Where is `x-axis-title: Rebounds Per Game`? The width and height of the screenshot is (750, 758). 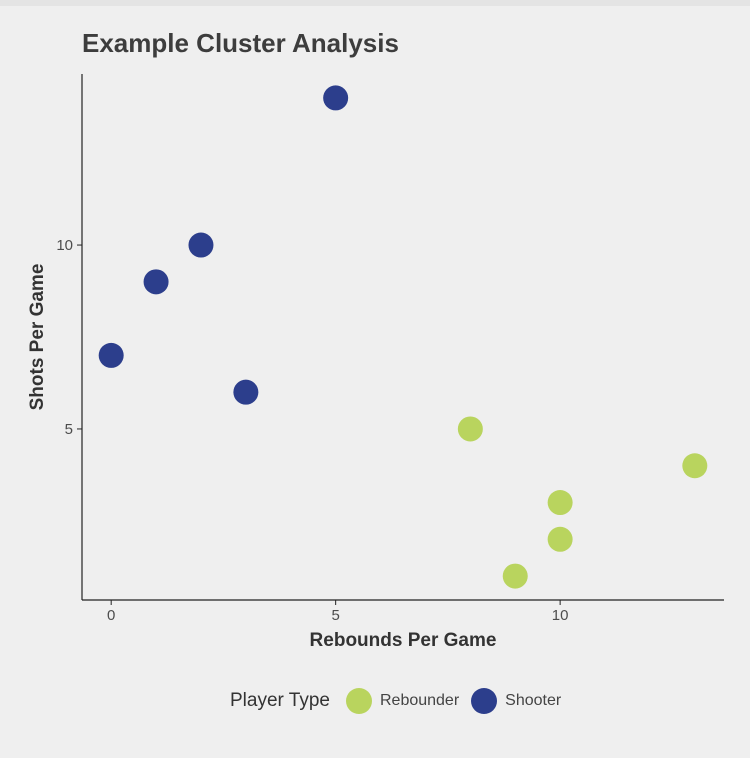
x-axis-title: Rebounds Per Game is located at coordinates (403, 640).